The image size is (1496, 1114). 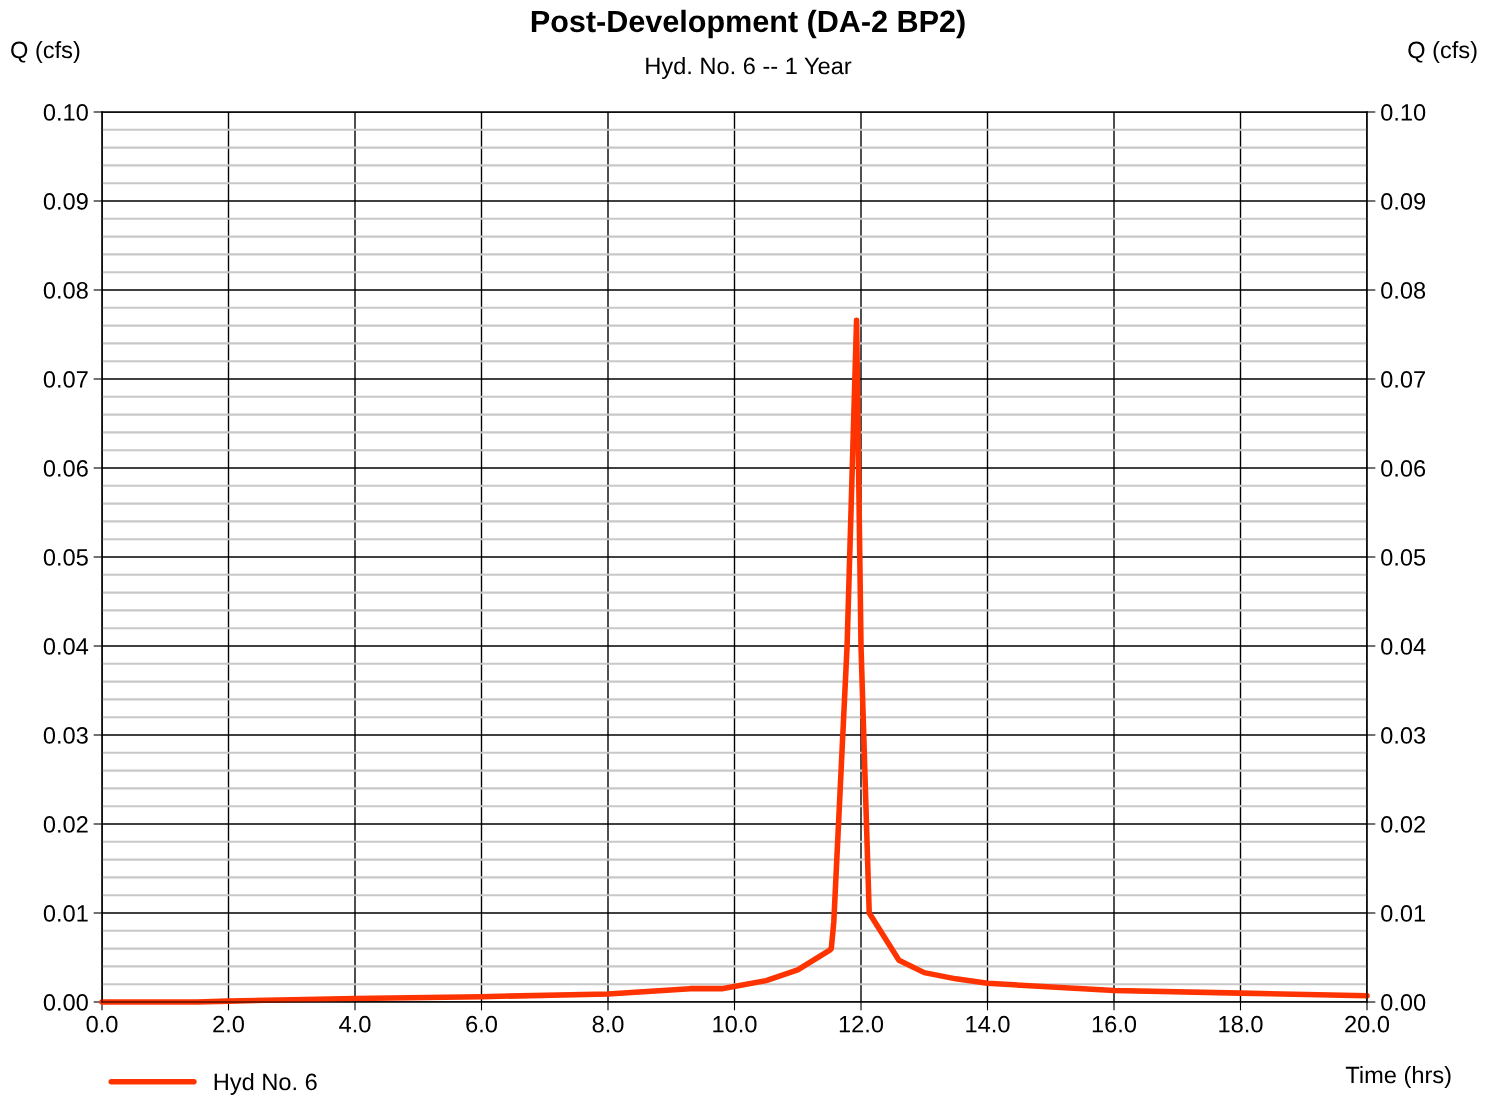 I want to click on y-tick-label: 0.09, so click(x=65, y=201).